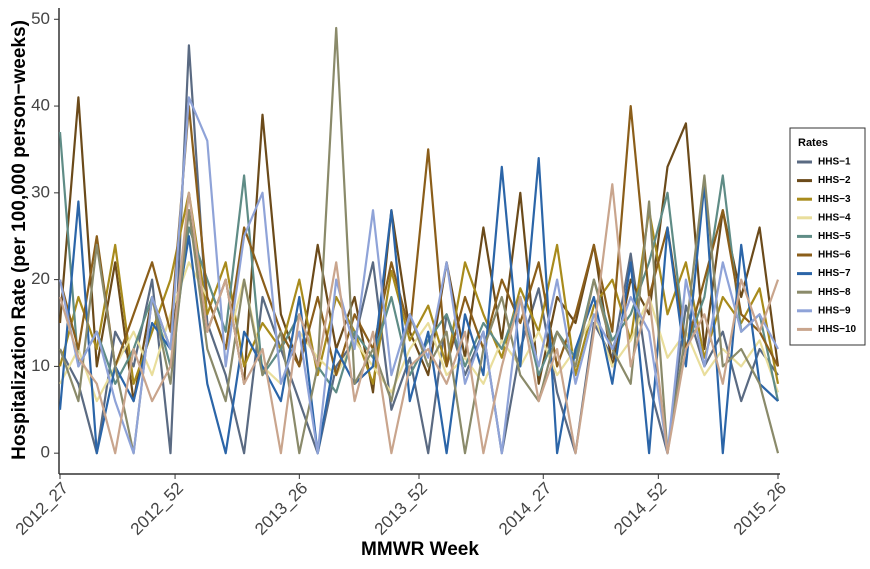  Describe the element at coordinates (401, 509) in the screenshot. I see `x-tick-label: 2013_52` at that location.